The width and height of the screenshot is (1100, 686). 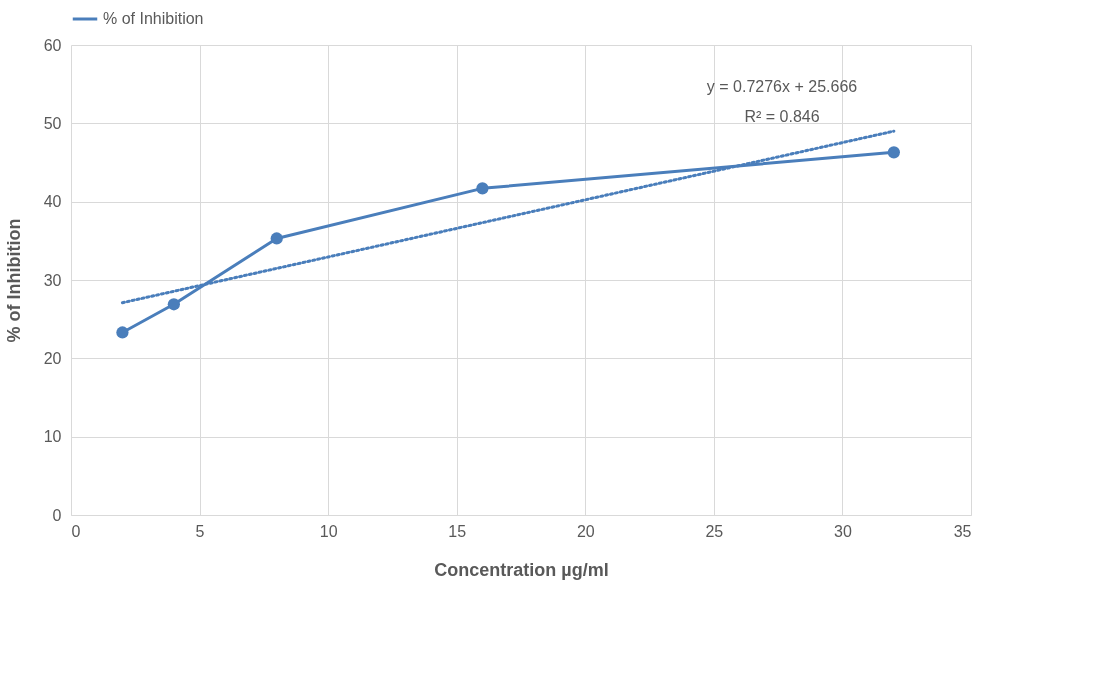 What do you see at coordinates (200, 531) in the screenshot?
I see `x-tick-label: 5` at bounding box center [200, 531].